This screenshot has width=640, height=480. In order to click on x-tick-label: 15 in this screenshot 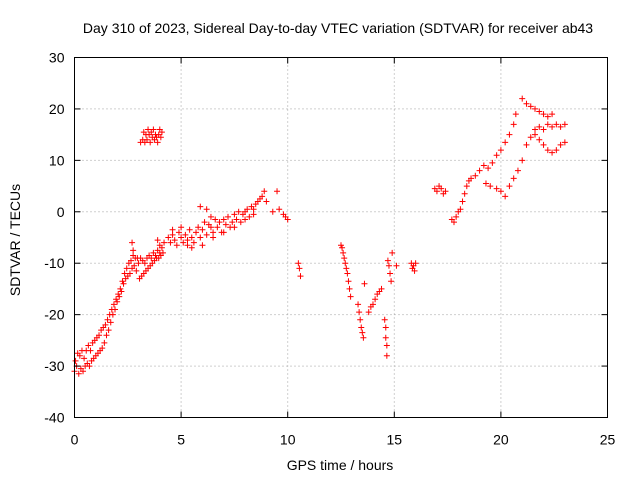, I will do `click(395, 440)`.